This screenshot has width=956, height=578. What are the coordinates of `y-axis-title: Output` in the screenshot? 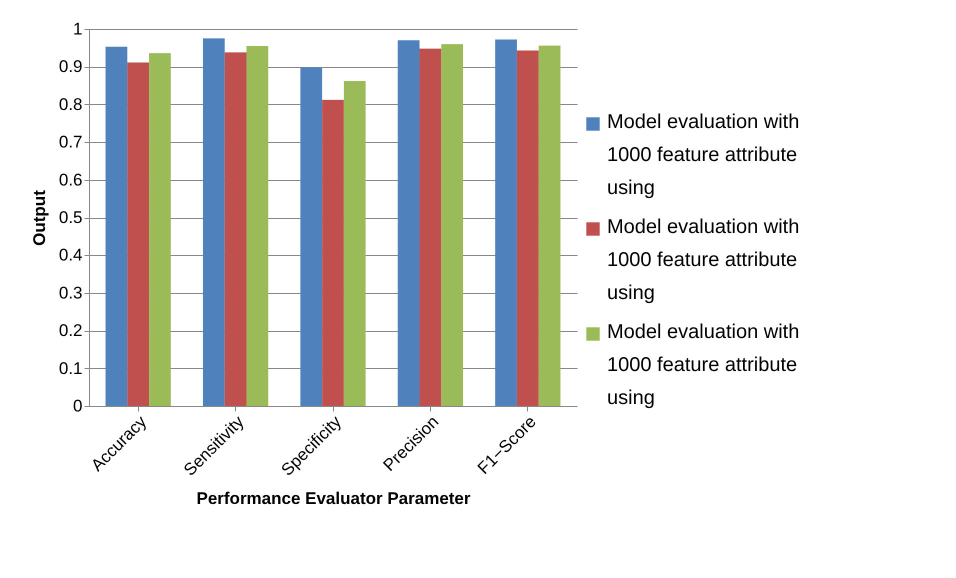 It's located at (39, 218).